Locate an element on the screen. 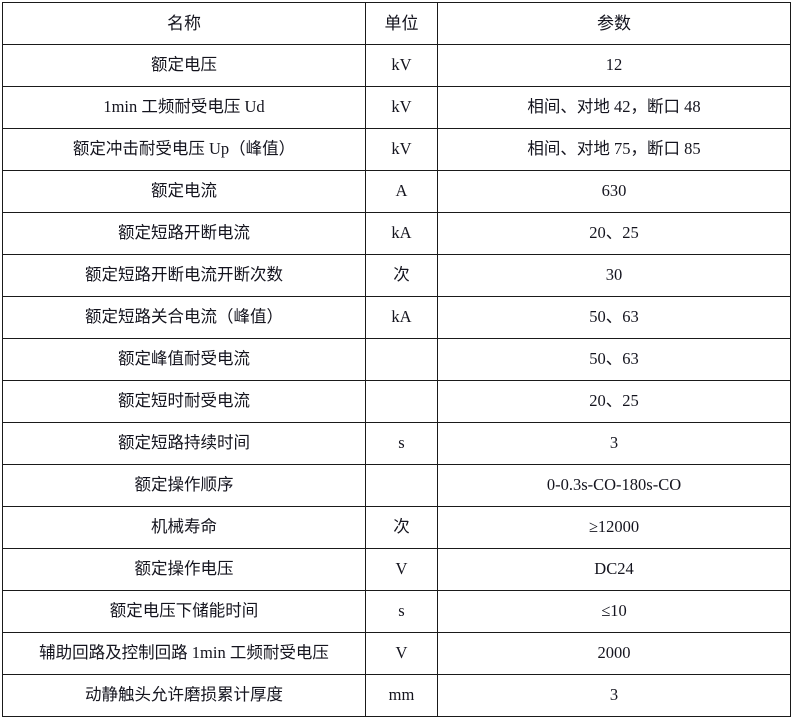 This screenshot has width=795, height=717. table-row: 额定电压下储能时间 s ≤10 is located at coordinates (396, 611).